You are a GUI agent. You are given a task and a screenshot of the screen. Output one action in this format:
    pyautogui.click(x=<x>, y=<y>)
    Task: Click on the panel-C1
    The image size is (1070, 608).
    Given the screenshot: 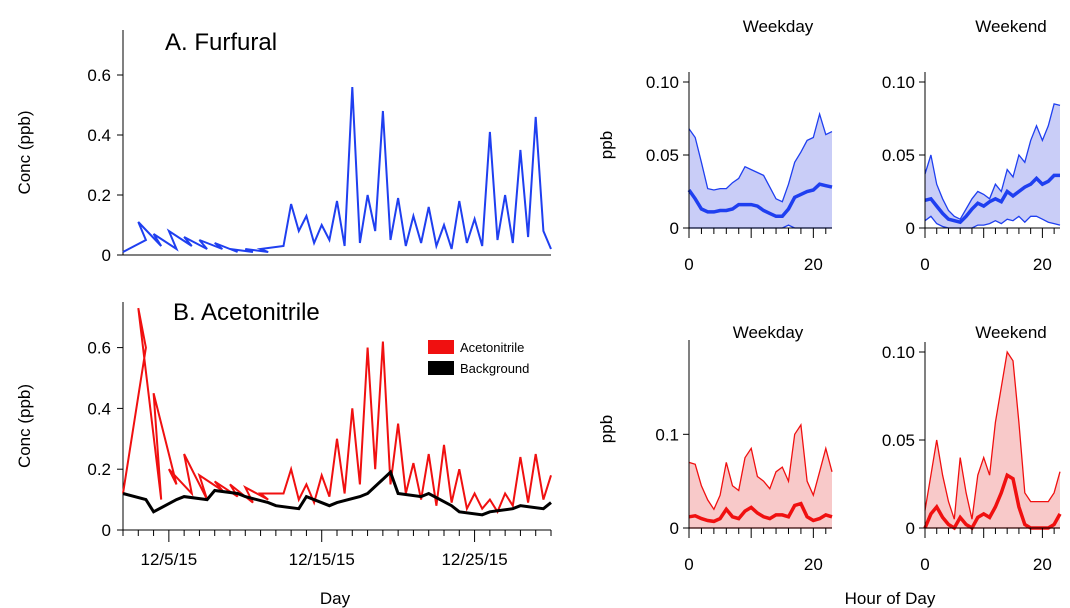 What is the action you would take?
    pyautogui.click(x=758, y=155)
    